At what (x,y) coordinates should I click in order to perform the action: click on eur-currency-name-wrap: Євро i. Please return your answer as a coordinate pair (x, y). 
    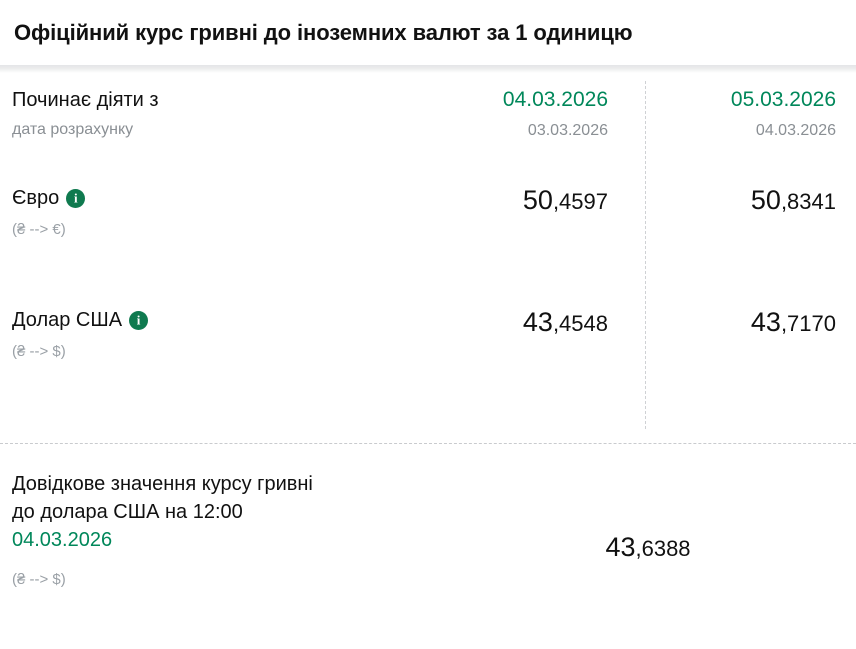
    Looking at the image, I should click on (222, 198).